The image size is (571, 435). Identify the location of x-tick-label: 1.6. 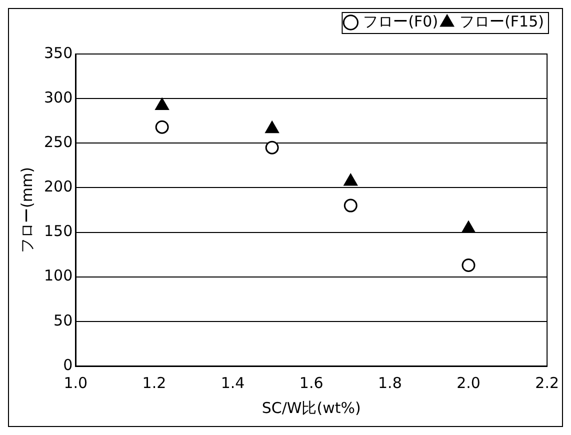
(311, 383).